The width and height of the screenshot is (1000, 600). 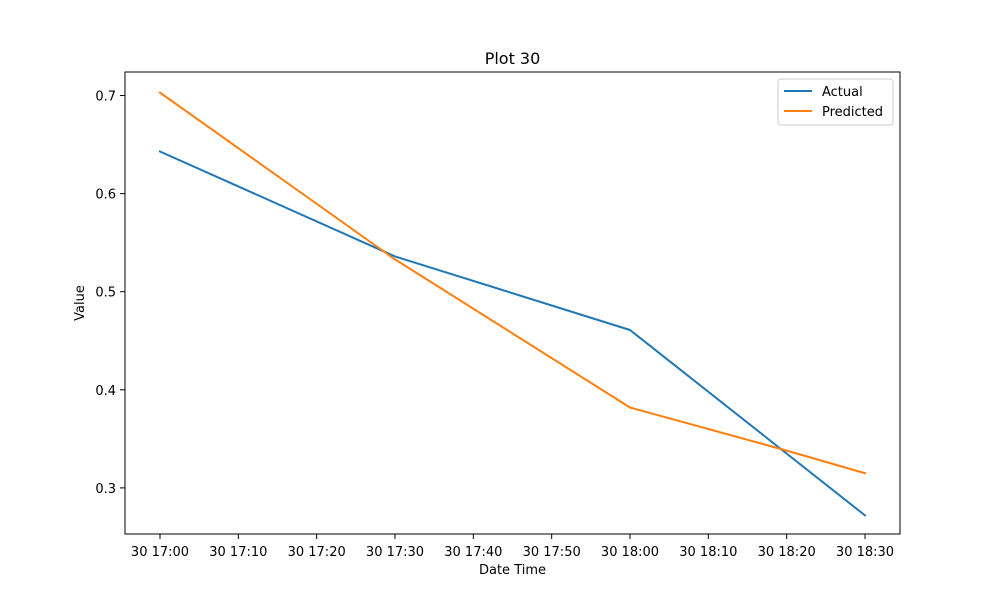 I want to click on legend-label-actual: Actual, so click(x=842, y=92).